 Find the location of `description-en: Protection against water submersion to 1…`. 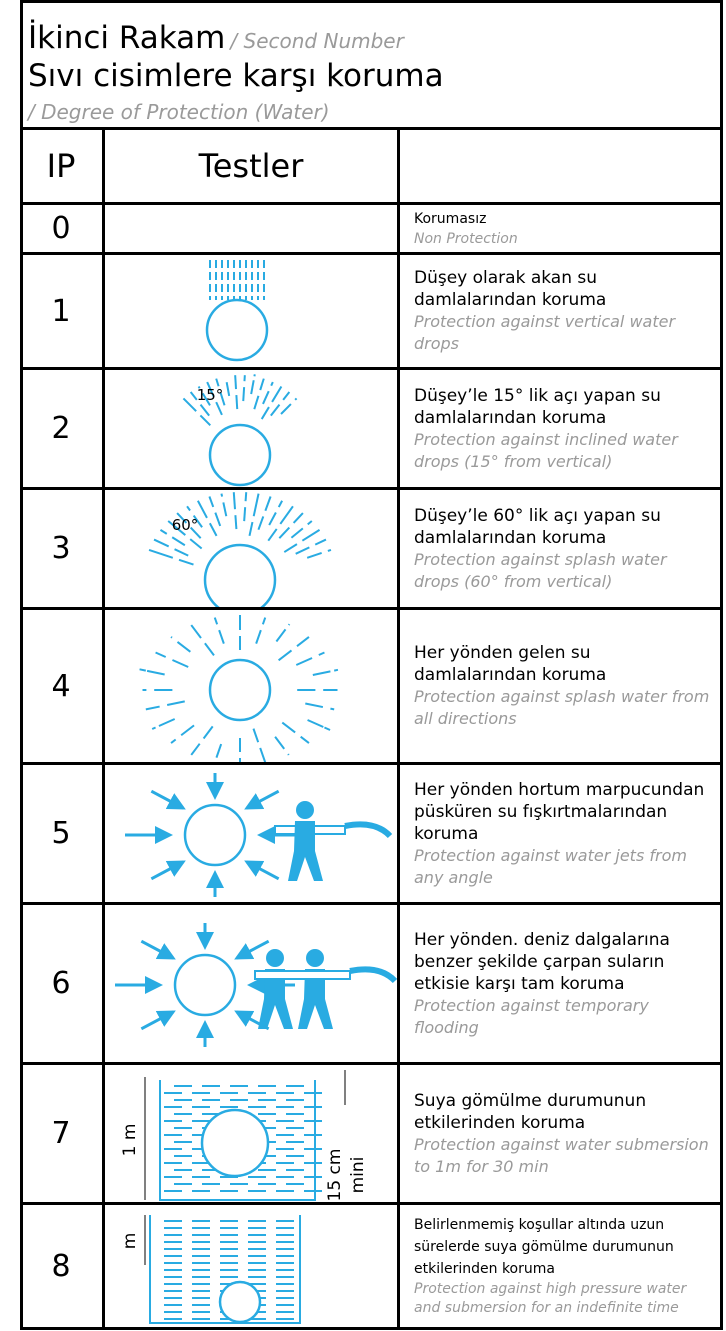

description-en: Protection against water submersion to 1… is located at coordinates (563, 1156).